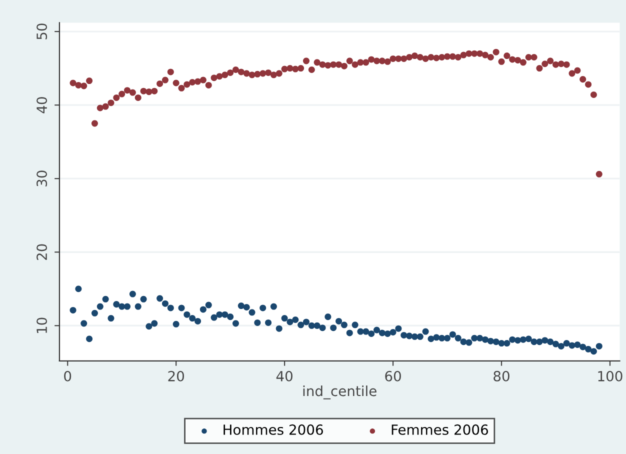  What do you see at coordinates (440, 429) in the screenshot?
I see `legend-label: Femmes 2006` at bounding box center [440, 429].